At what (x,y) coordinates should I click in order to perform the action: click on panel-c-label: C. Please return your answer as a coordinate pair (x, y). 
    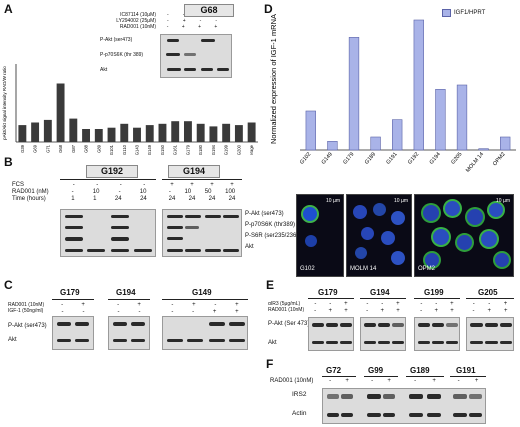
    Looking at the image, I should click on (8, 285).